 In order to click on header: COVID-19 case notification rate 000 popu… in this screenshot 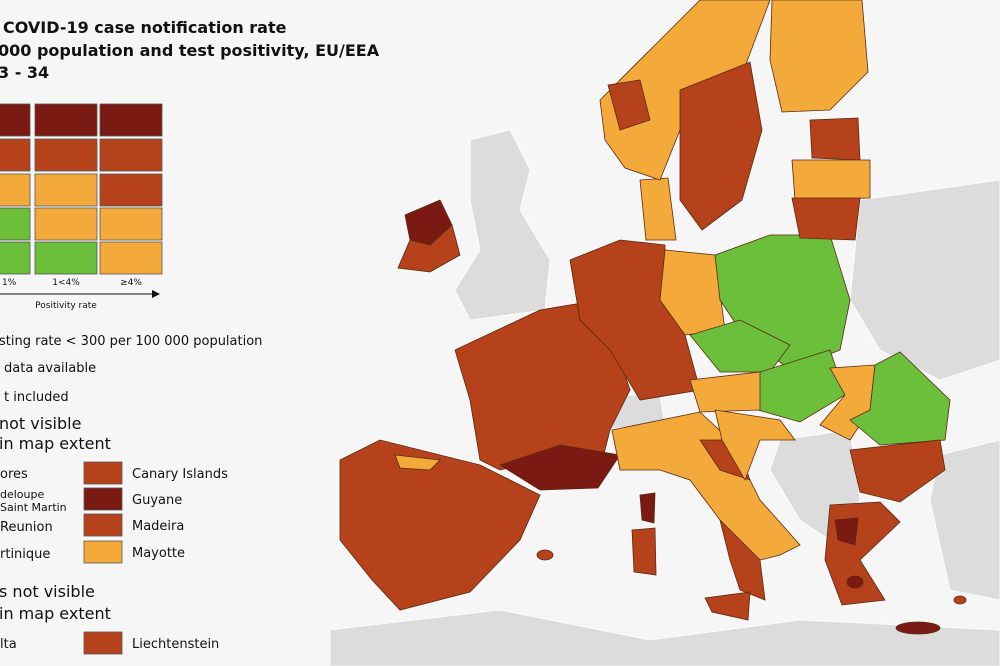, I will do `click(190, 50)`.